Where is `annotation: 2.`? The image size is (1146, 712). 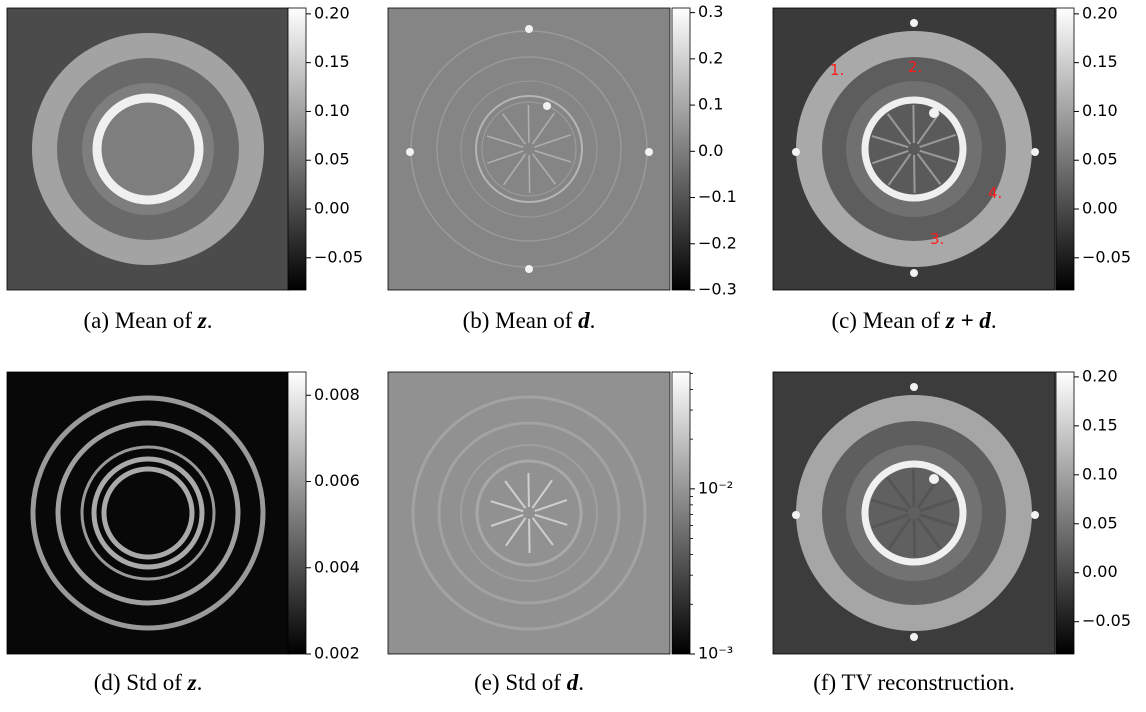 annotation: 2. is located at coordinates (915, 67).